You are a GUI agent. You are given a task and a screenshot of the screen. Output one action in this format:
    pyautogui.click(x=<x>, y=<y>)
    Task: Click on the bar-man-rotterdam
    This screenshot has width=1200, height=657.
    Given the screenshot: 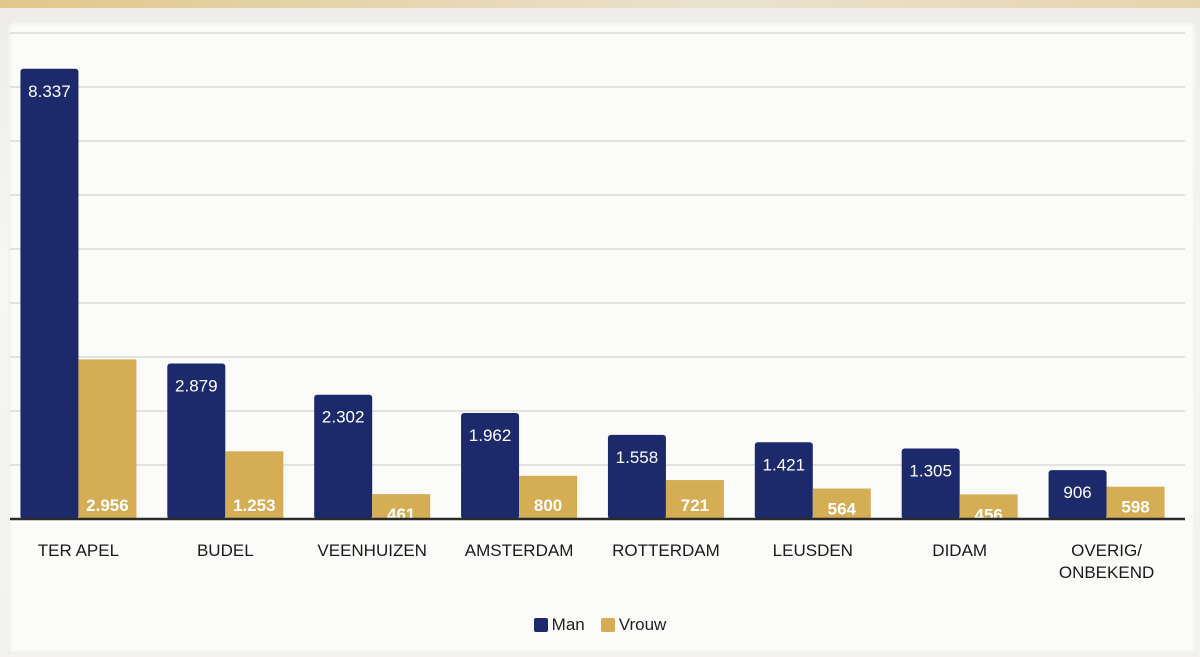 What is the action you would take?
    pyautogui.click(x=636, y=476)
    